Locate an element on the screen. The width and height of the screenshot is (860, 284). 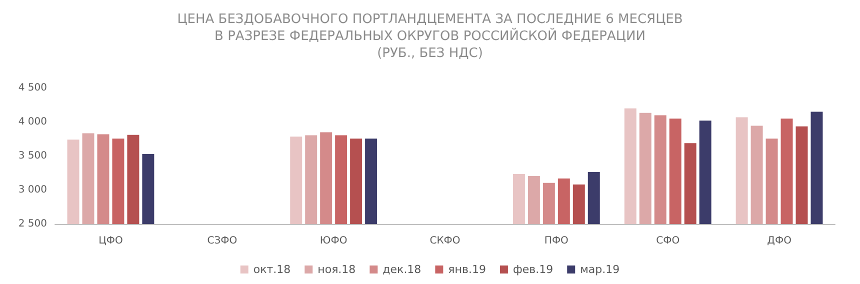
y-tick-label: 3 500 is located at coordinates (32, 156).